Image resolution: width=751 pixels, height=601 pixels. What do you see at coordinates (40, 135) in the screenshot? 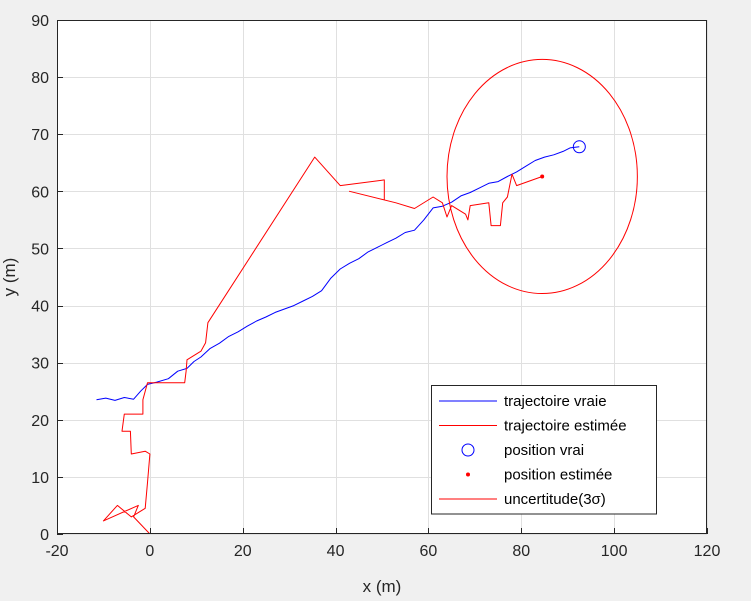
I see `y-tick-label: 70` at bounding box center [40, 135].